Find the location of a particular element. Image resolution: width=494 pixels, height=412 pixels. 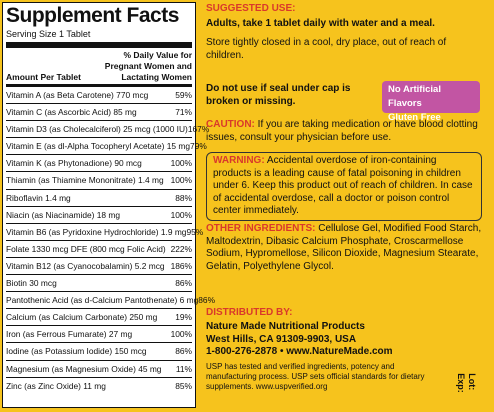

facts-row: Vitamin K (as Phytonadione) 90 mcg 100% is located at coordinates (99, 164).